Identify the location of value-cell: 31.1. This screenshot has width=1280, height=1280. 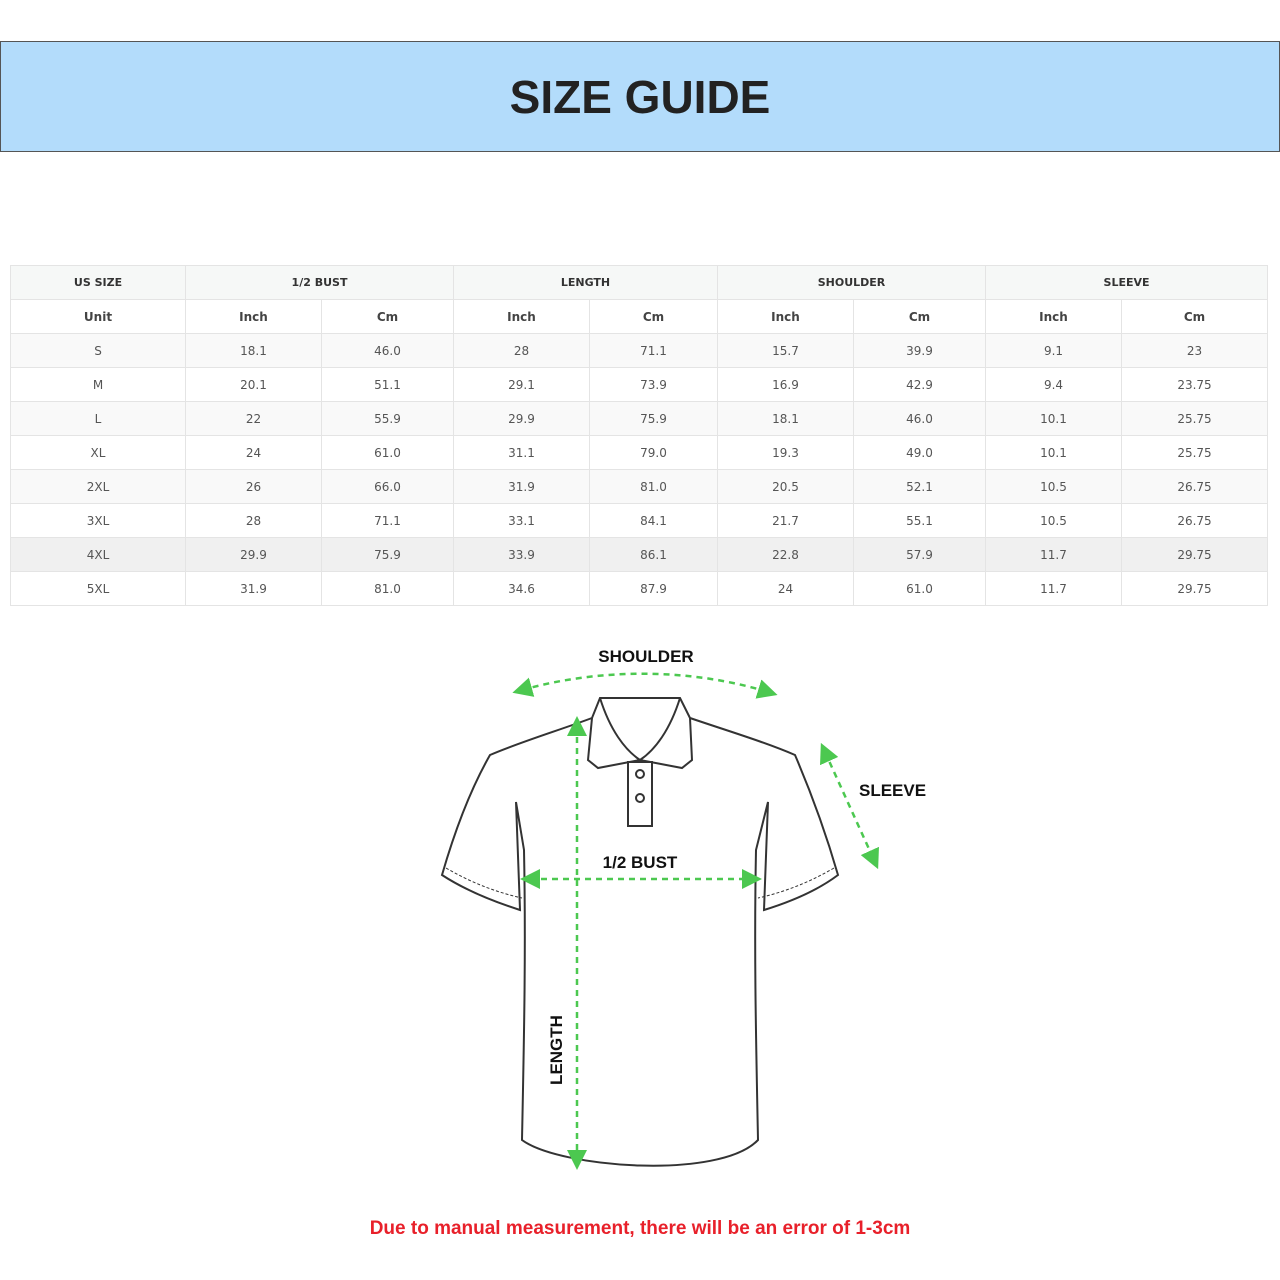
(521, 452).